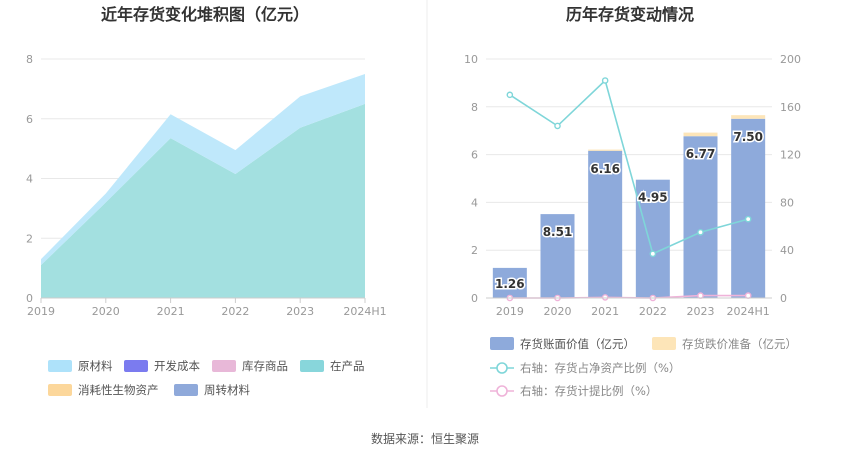 This screenshot has height=463, width=850. I want to click on right-data-labels: 1.26 8.51 6.16 4.95 6.77 7.50, so click(629, 210).